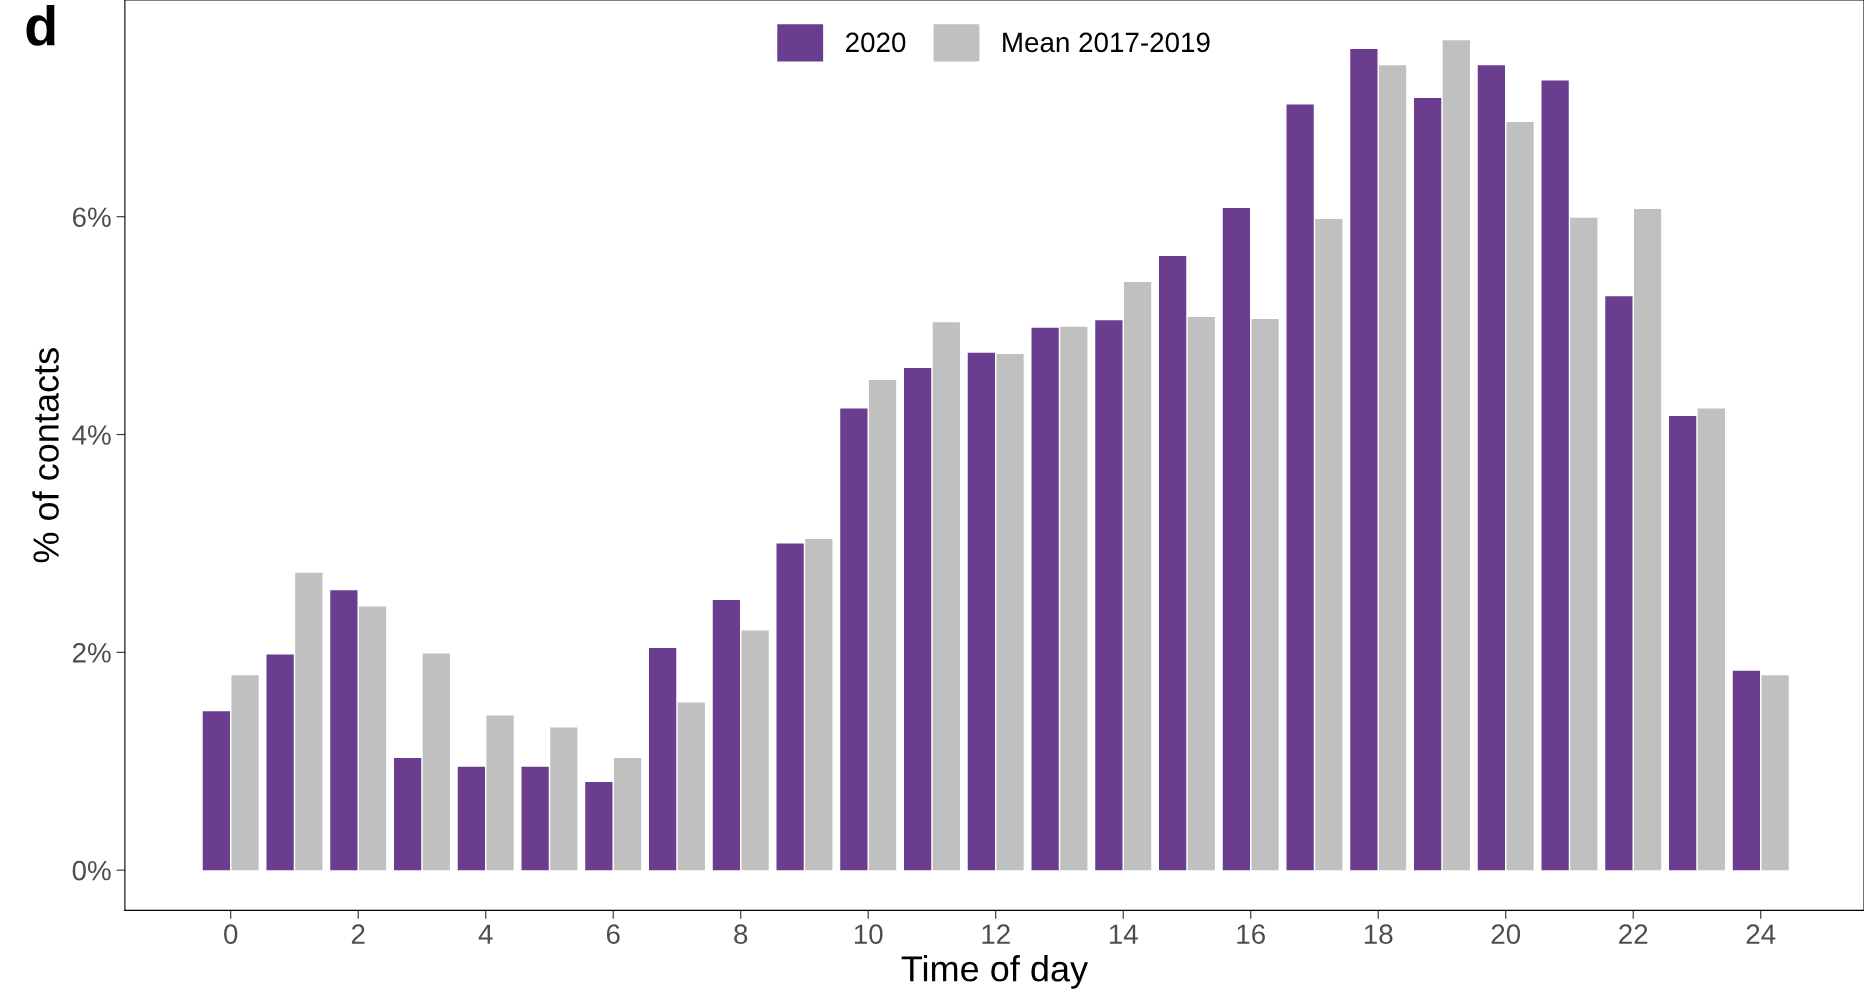 The height and width of the screenshot is (995, 1864). Describe the element at coordinates (45, 455) in the screenshot. I see `y-axis-title: % of contacts` at that location.